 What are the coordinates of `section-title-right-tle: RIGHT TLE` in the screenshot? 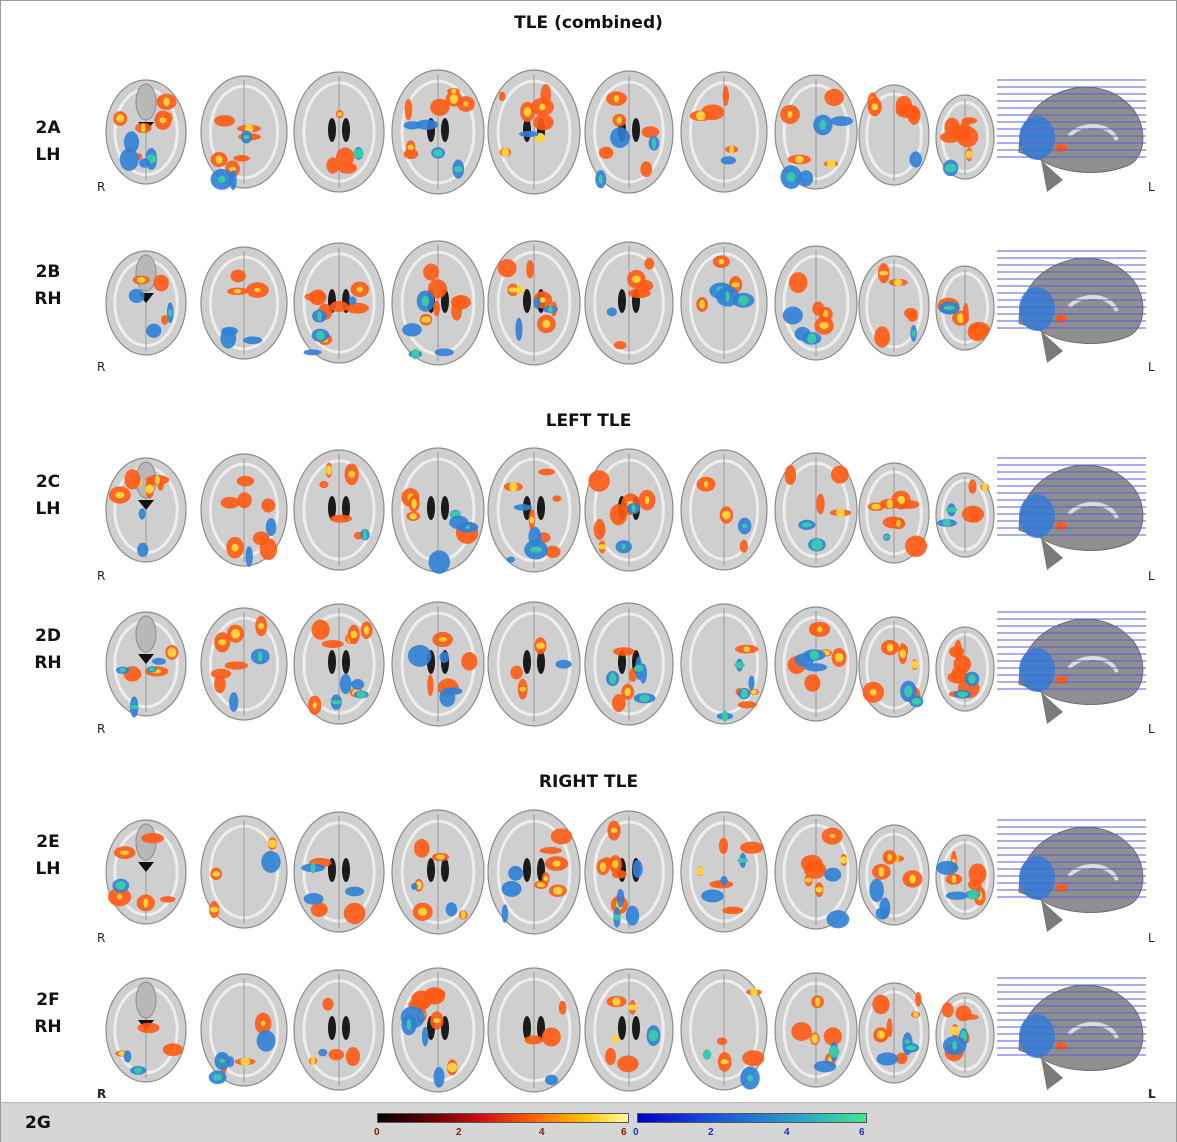 It's located at (588, 782).